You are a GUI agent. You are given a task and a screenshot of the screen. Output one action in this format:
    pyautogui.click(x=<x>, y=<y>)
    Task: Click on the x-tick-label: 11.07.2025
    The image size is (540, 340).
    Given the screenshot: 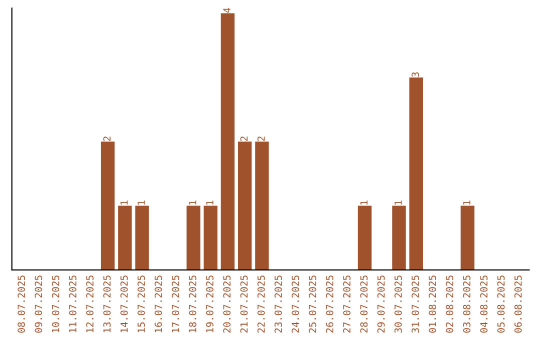 What is the action you would take?
    pyautogui.click(x=72, y=304)
    